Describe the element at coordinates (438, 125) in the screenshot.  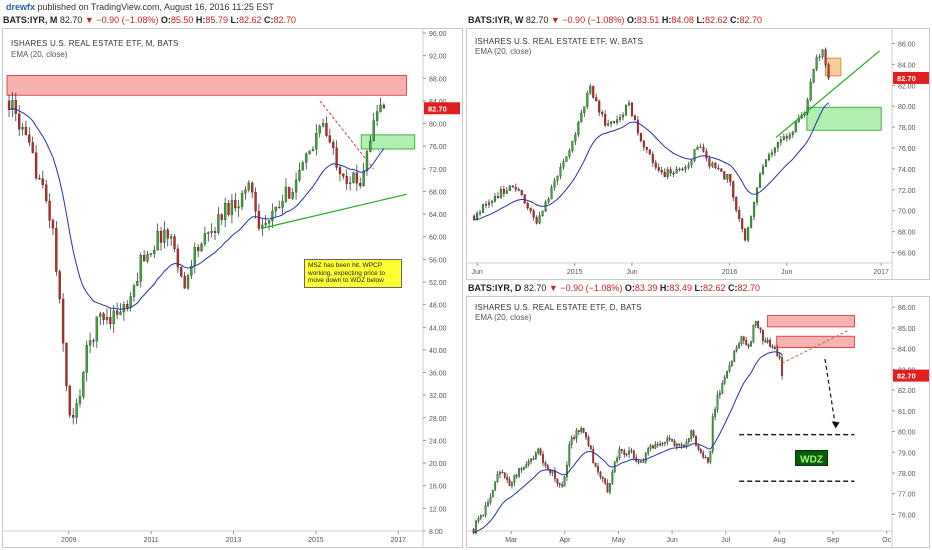
I see `y-tick-label: 80.00` at that location.